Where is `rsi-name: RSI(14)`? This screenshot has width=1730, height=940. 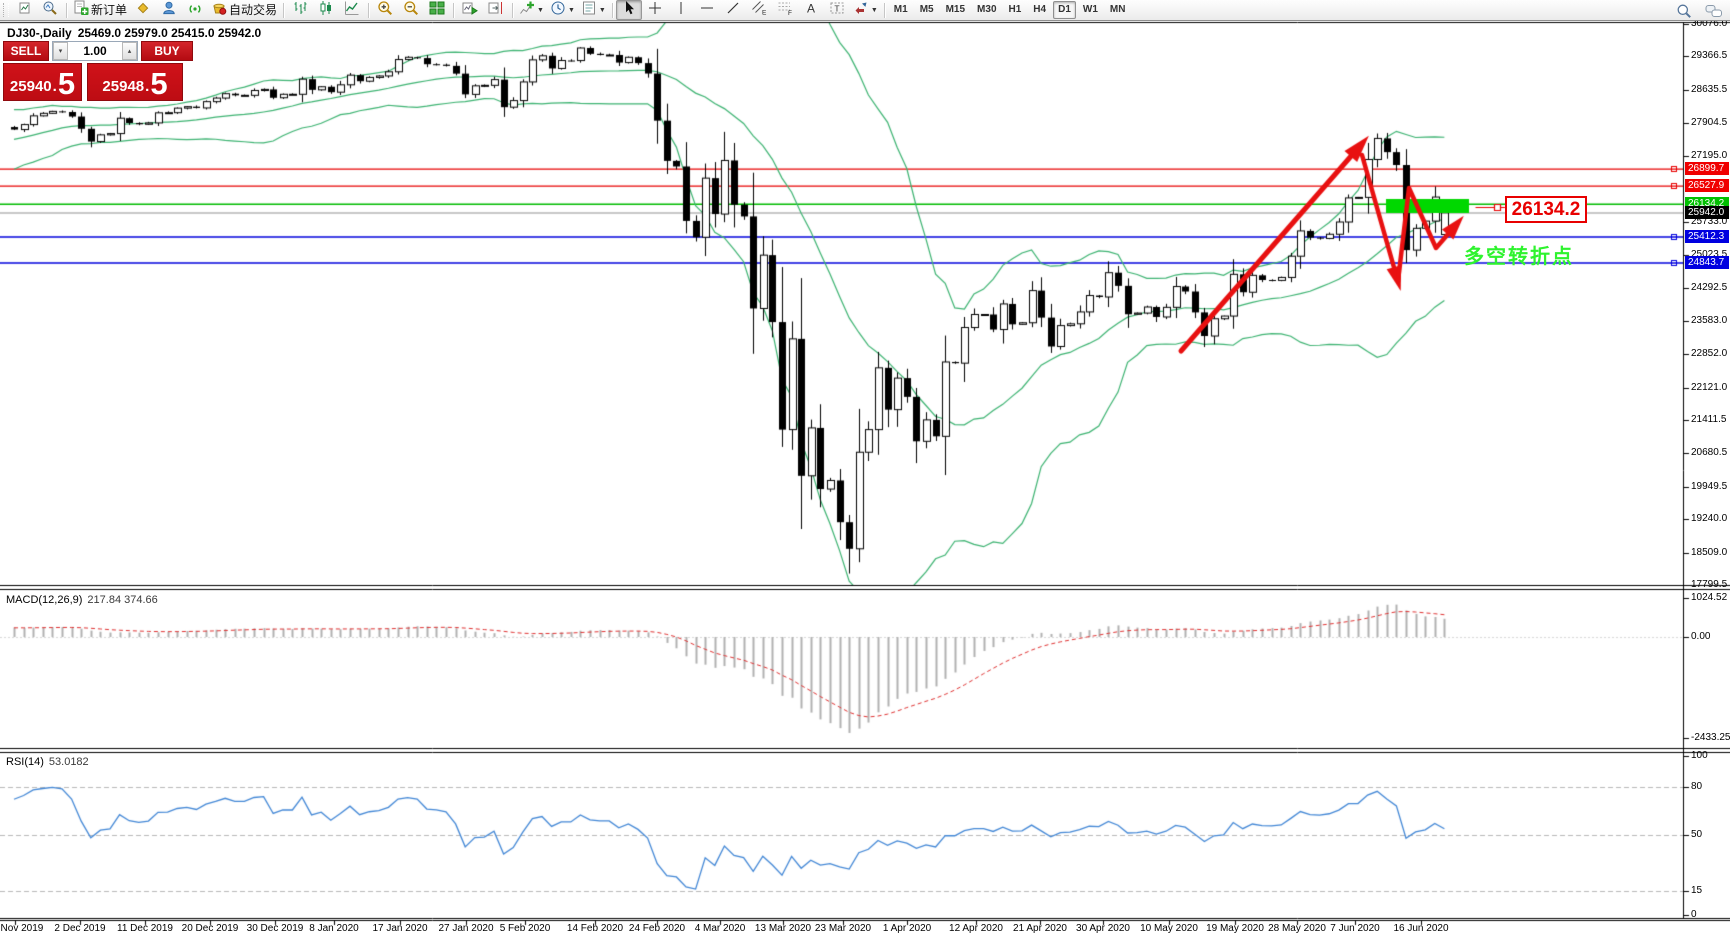 rsi-name: RSI(14) is located at coordinates (25, 762).